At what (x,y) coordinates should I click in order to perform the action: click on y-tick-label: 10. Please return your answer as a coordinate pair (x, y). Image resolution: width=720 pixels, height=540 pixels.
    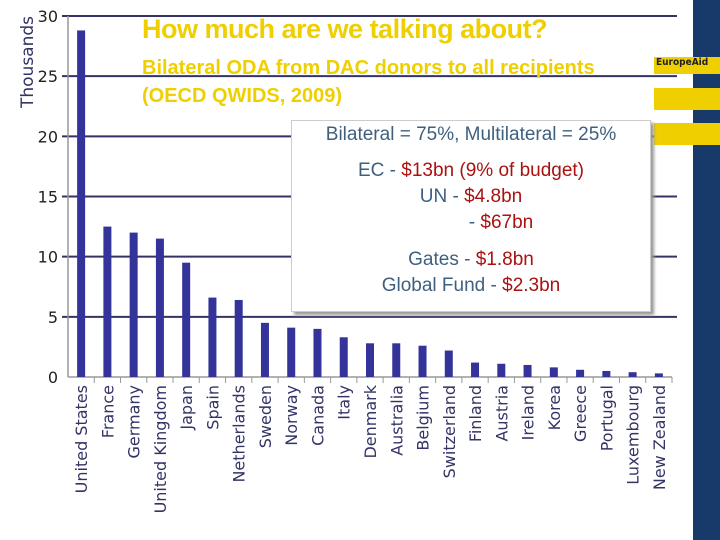
    Looking at the image, I should click on (48, 257).